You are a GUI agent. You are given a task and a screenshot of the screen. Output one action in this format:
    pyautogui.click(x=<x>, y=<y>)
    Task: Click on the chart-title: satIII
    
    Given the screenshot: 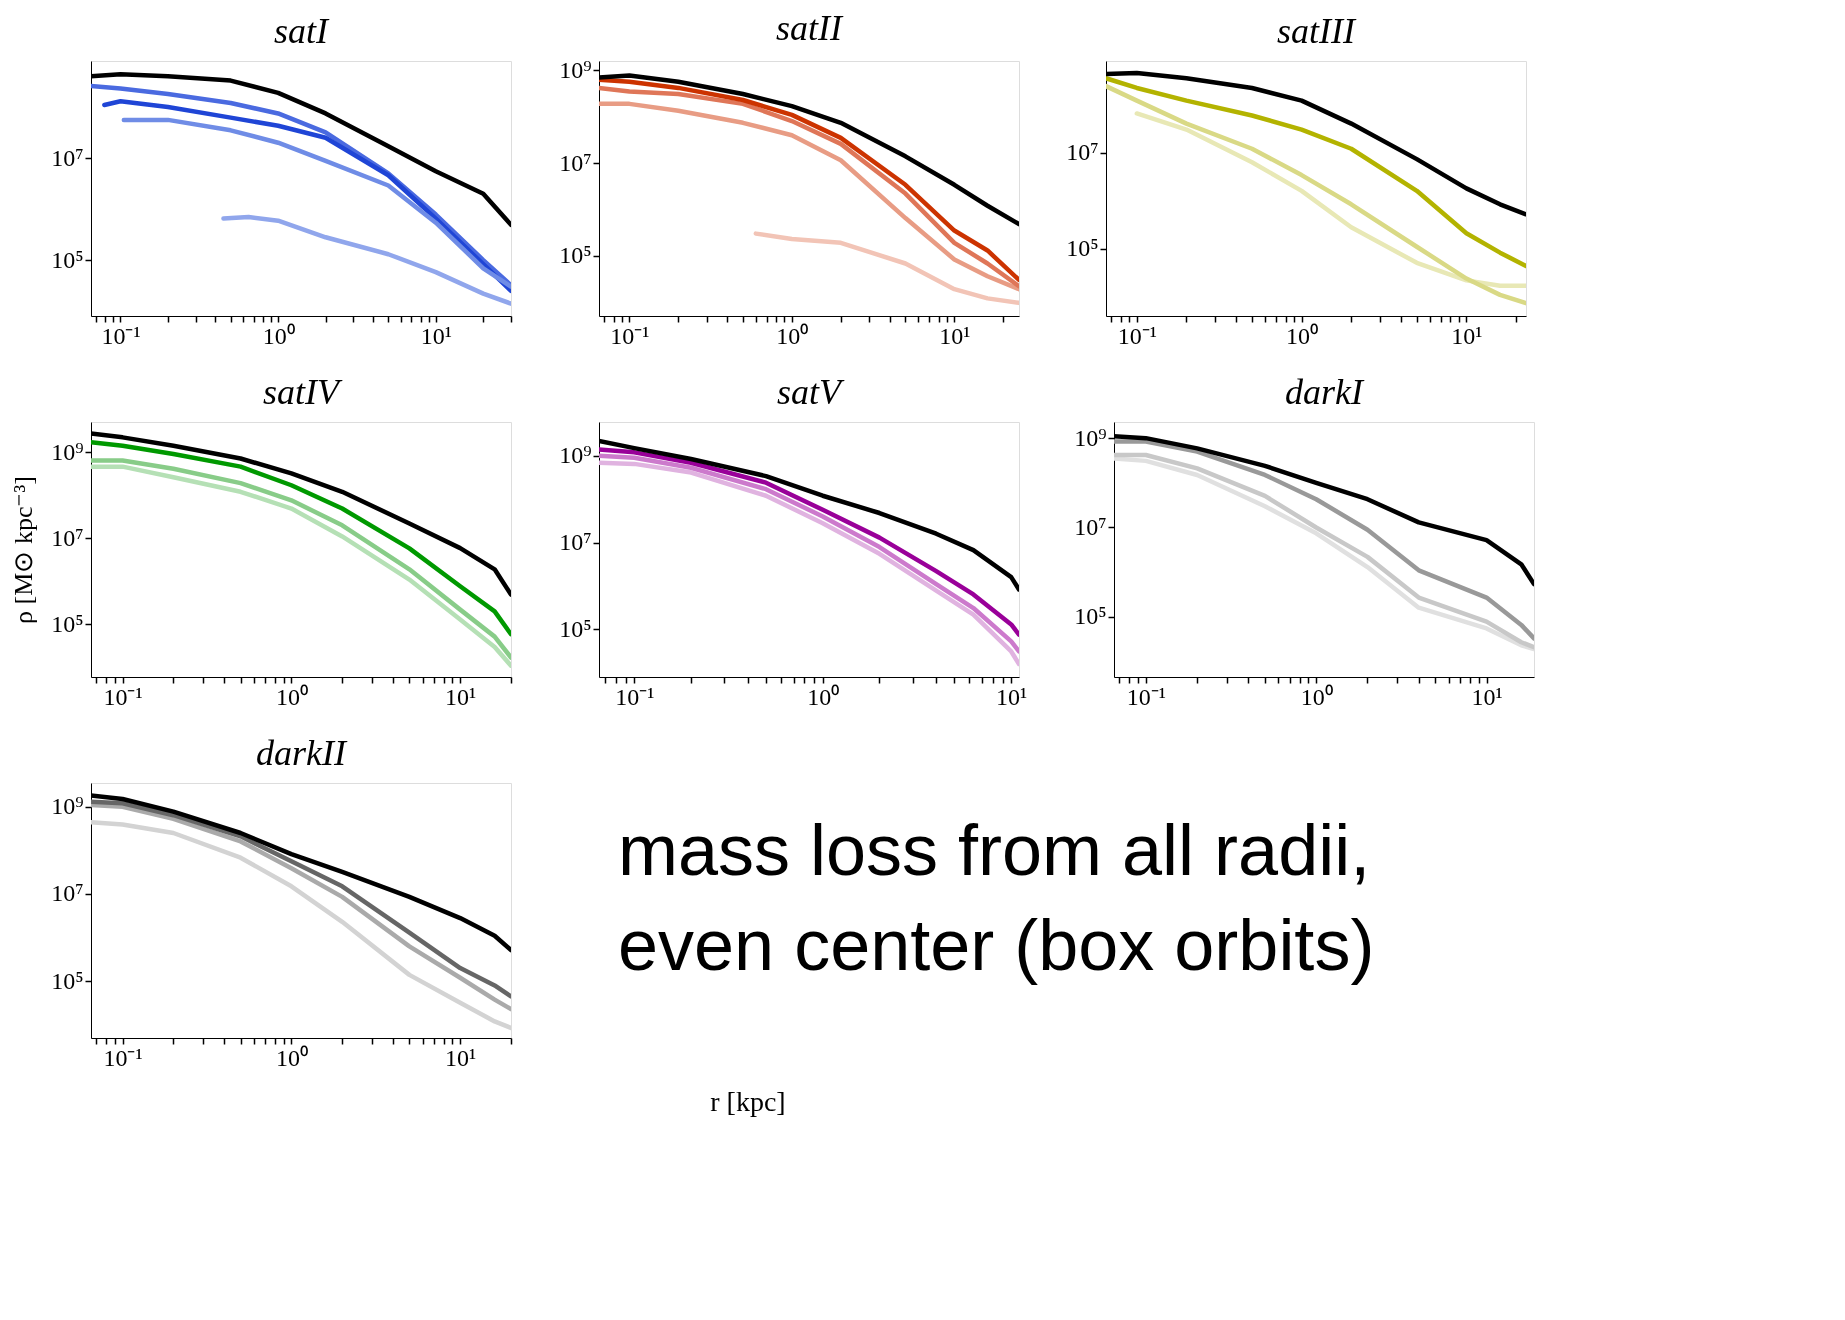 What is the action you would take?
    pyautogui.click(x=1317, y=31)
    